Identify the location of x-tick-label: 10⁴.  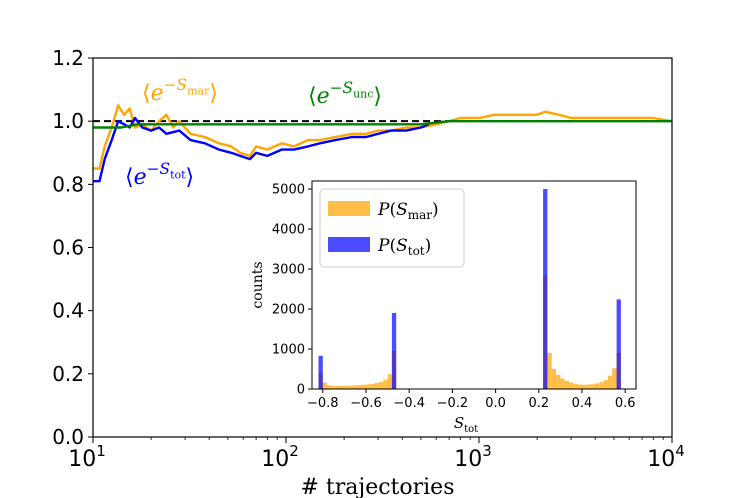
(666, 457).